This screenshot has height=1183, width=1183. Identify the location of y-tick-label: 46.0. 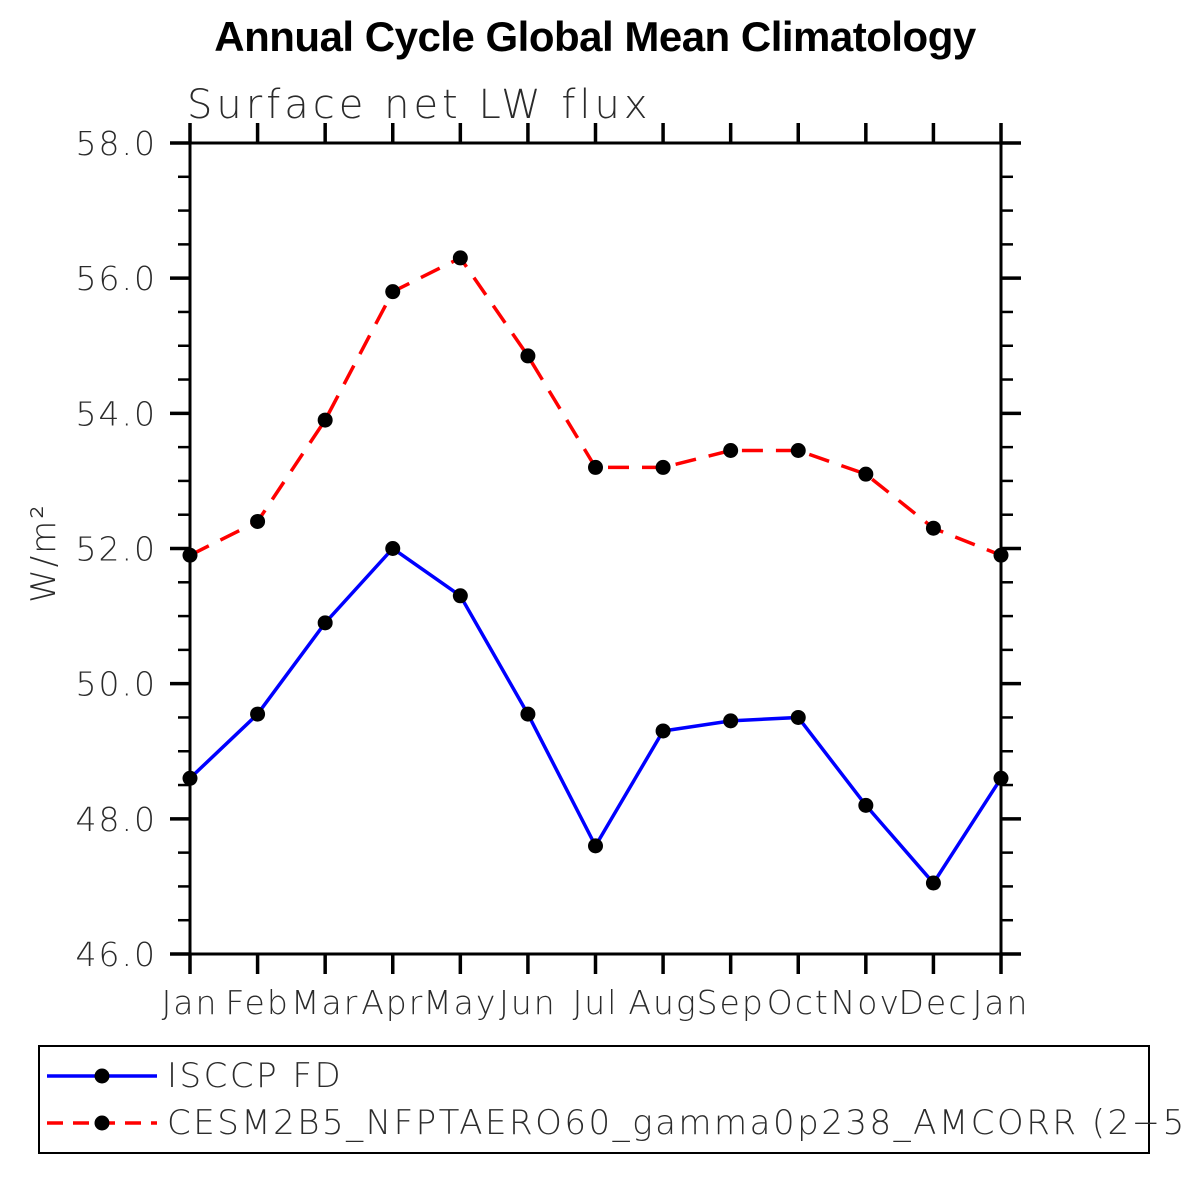
(116, 954).